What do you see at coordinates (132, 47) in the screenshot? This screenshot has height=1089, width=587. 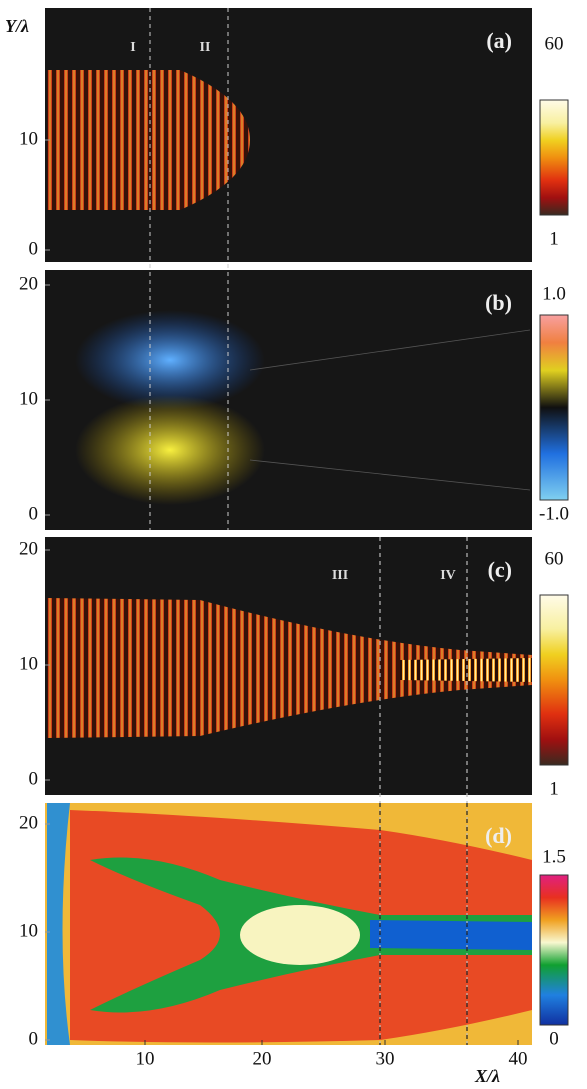 I see `region-label: I` at bounding box center [132, 47].